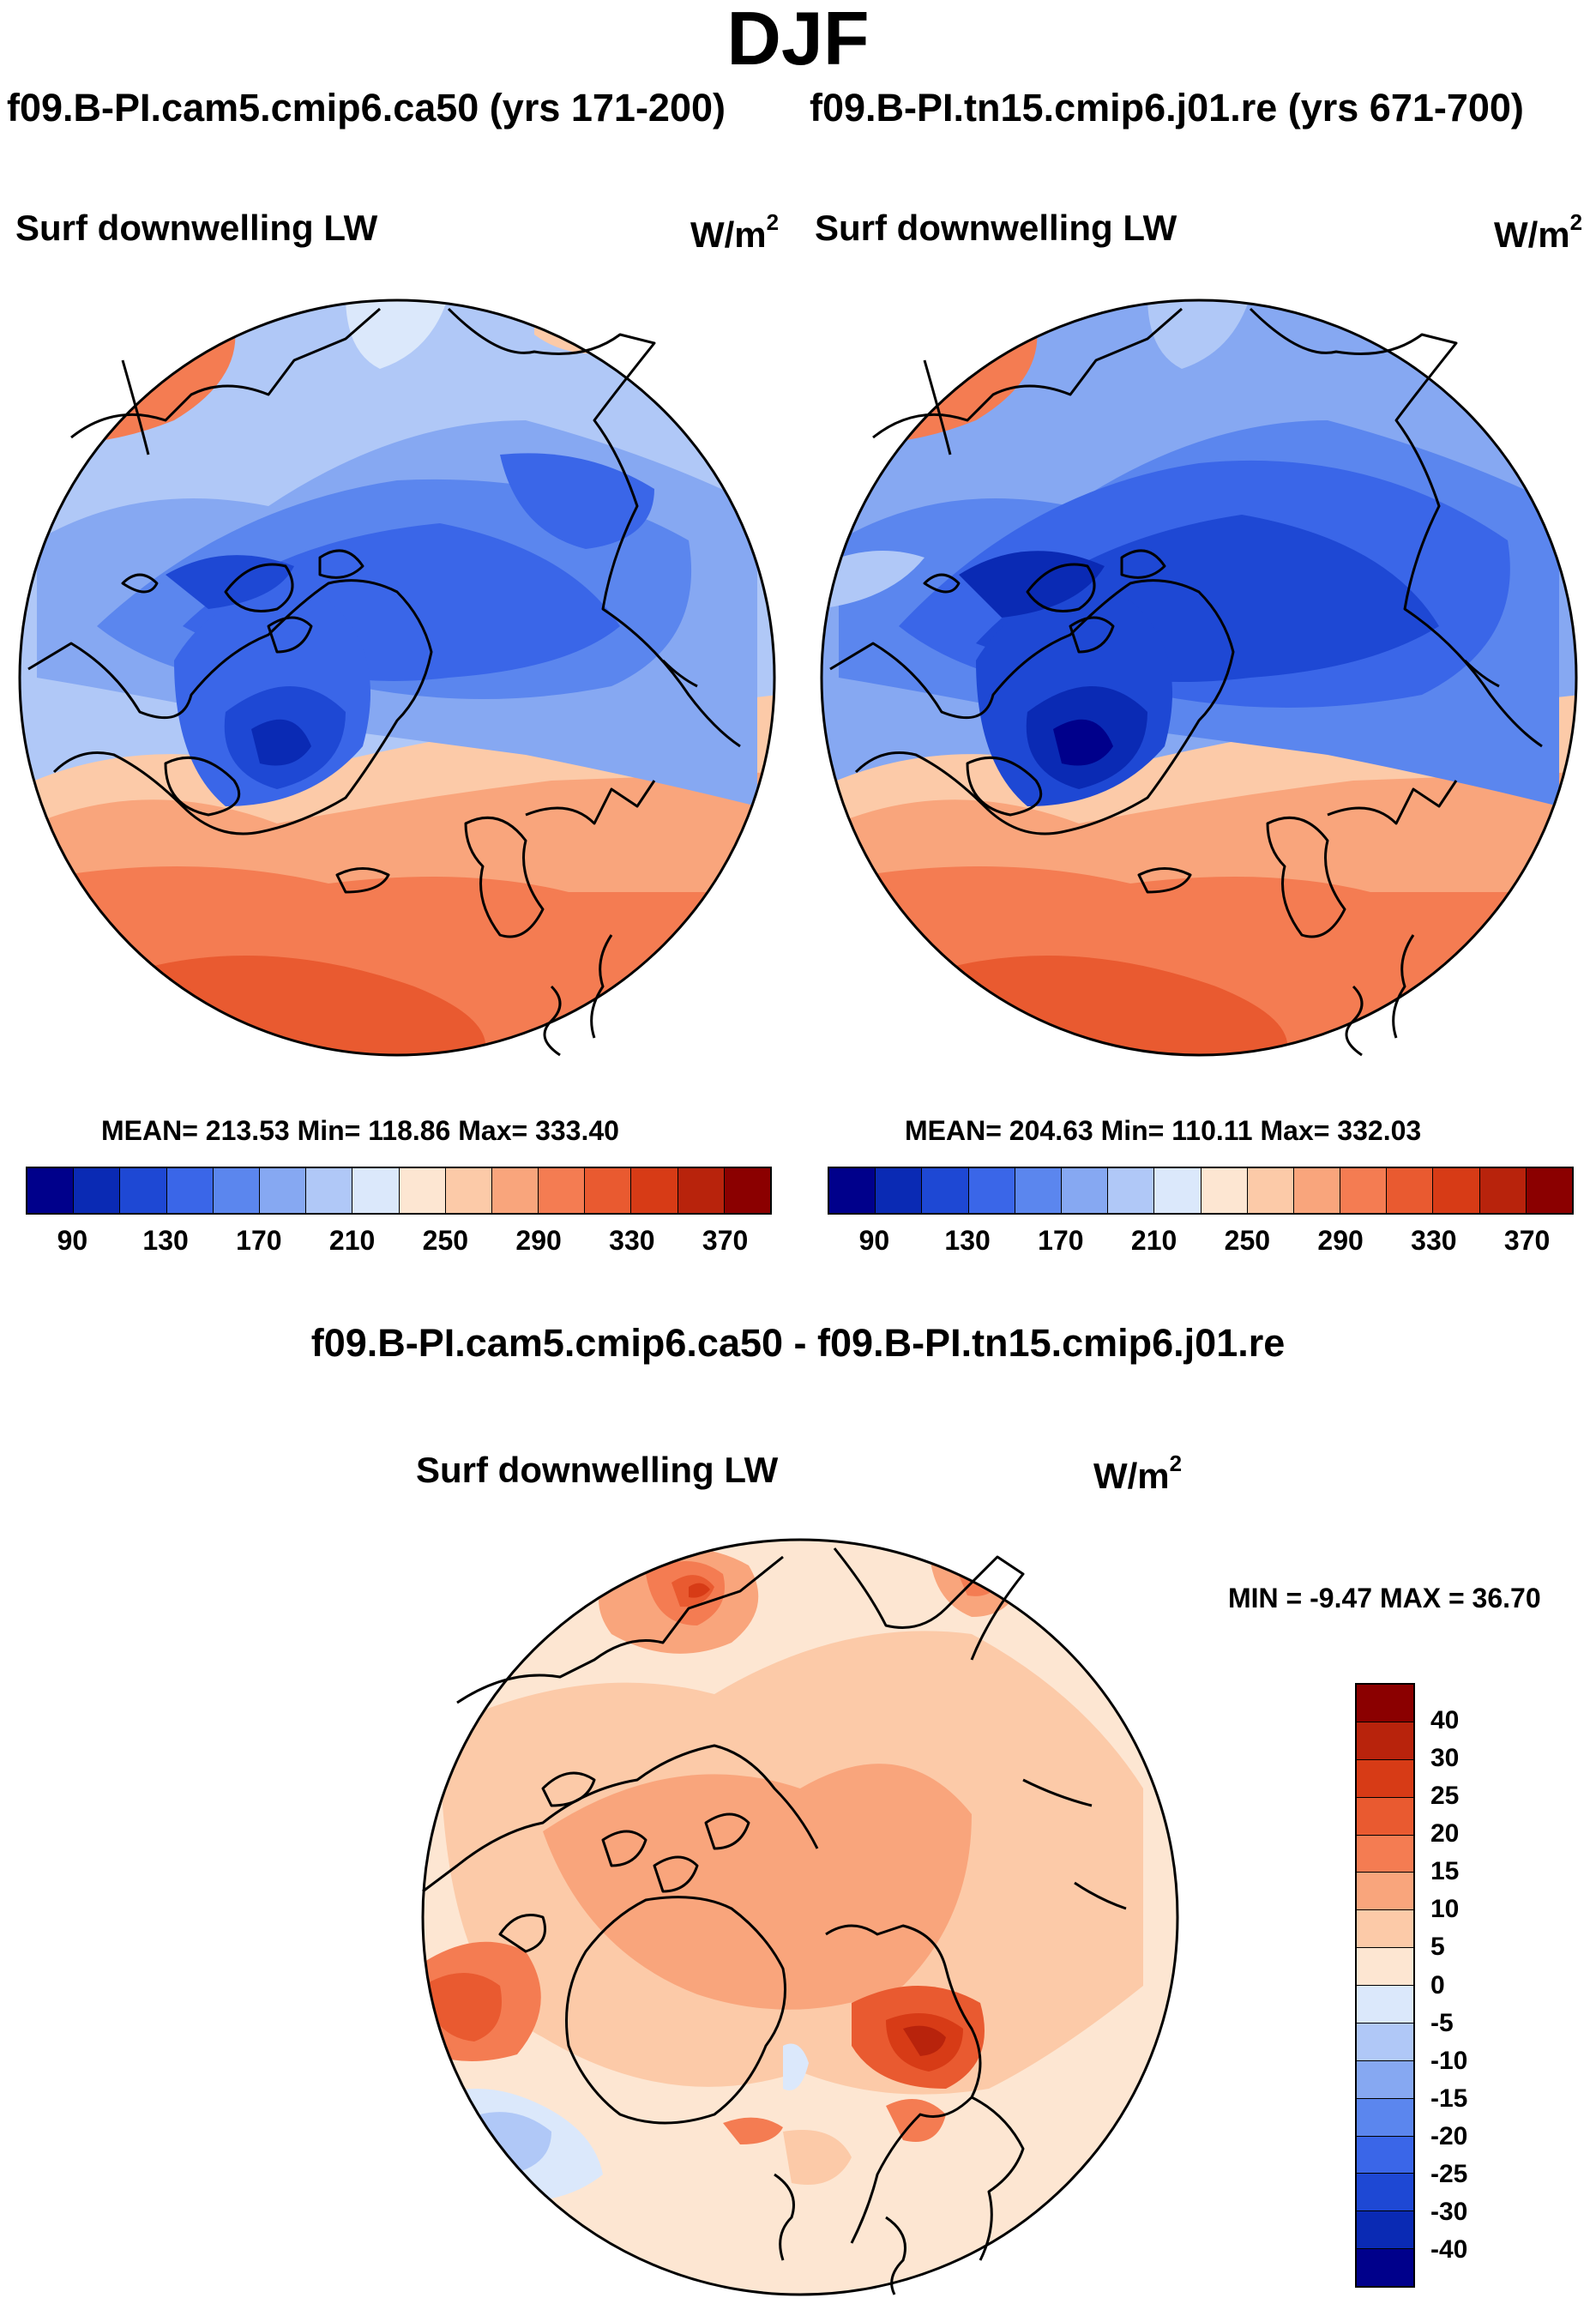  Describe the element at coordinates (399, 1242) in the screenshot. I see `panel1-colorbar-ticks: 90 130 170 210 250 290 330 370` at that location.